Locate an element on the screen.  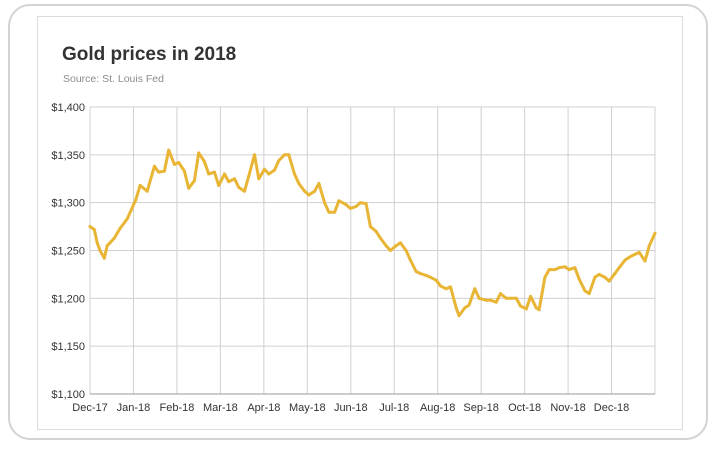
y-tick-label: $1,200 is located at coordinates (68, 299).